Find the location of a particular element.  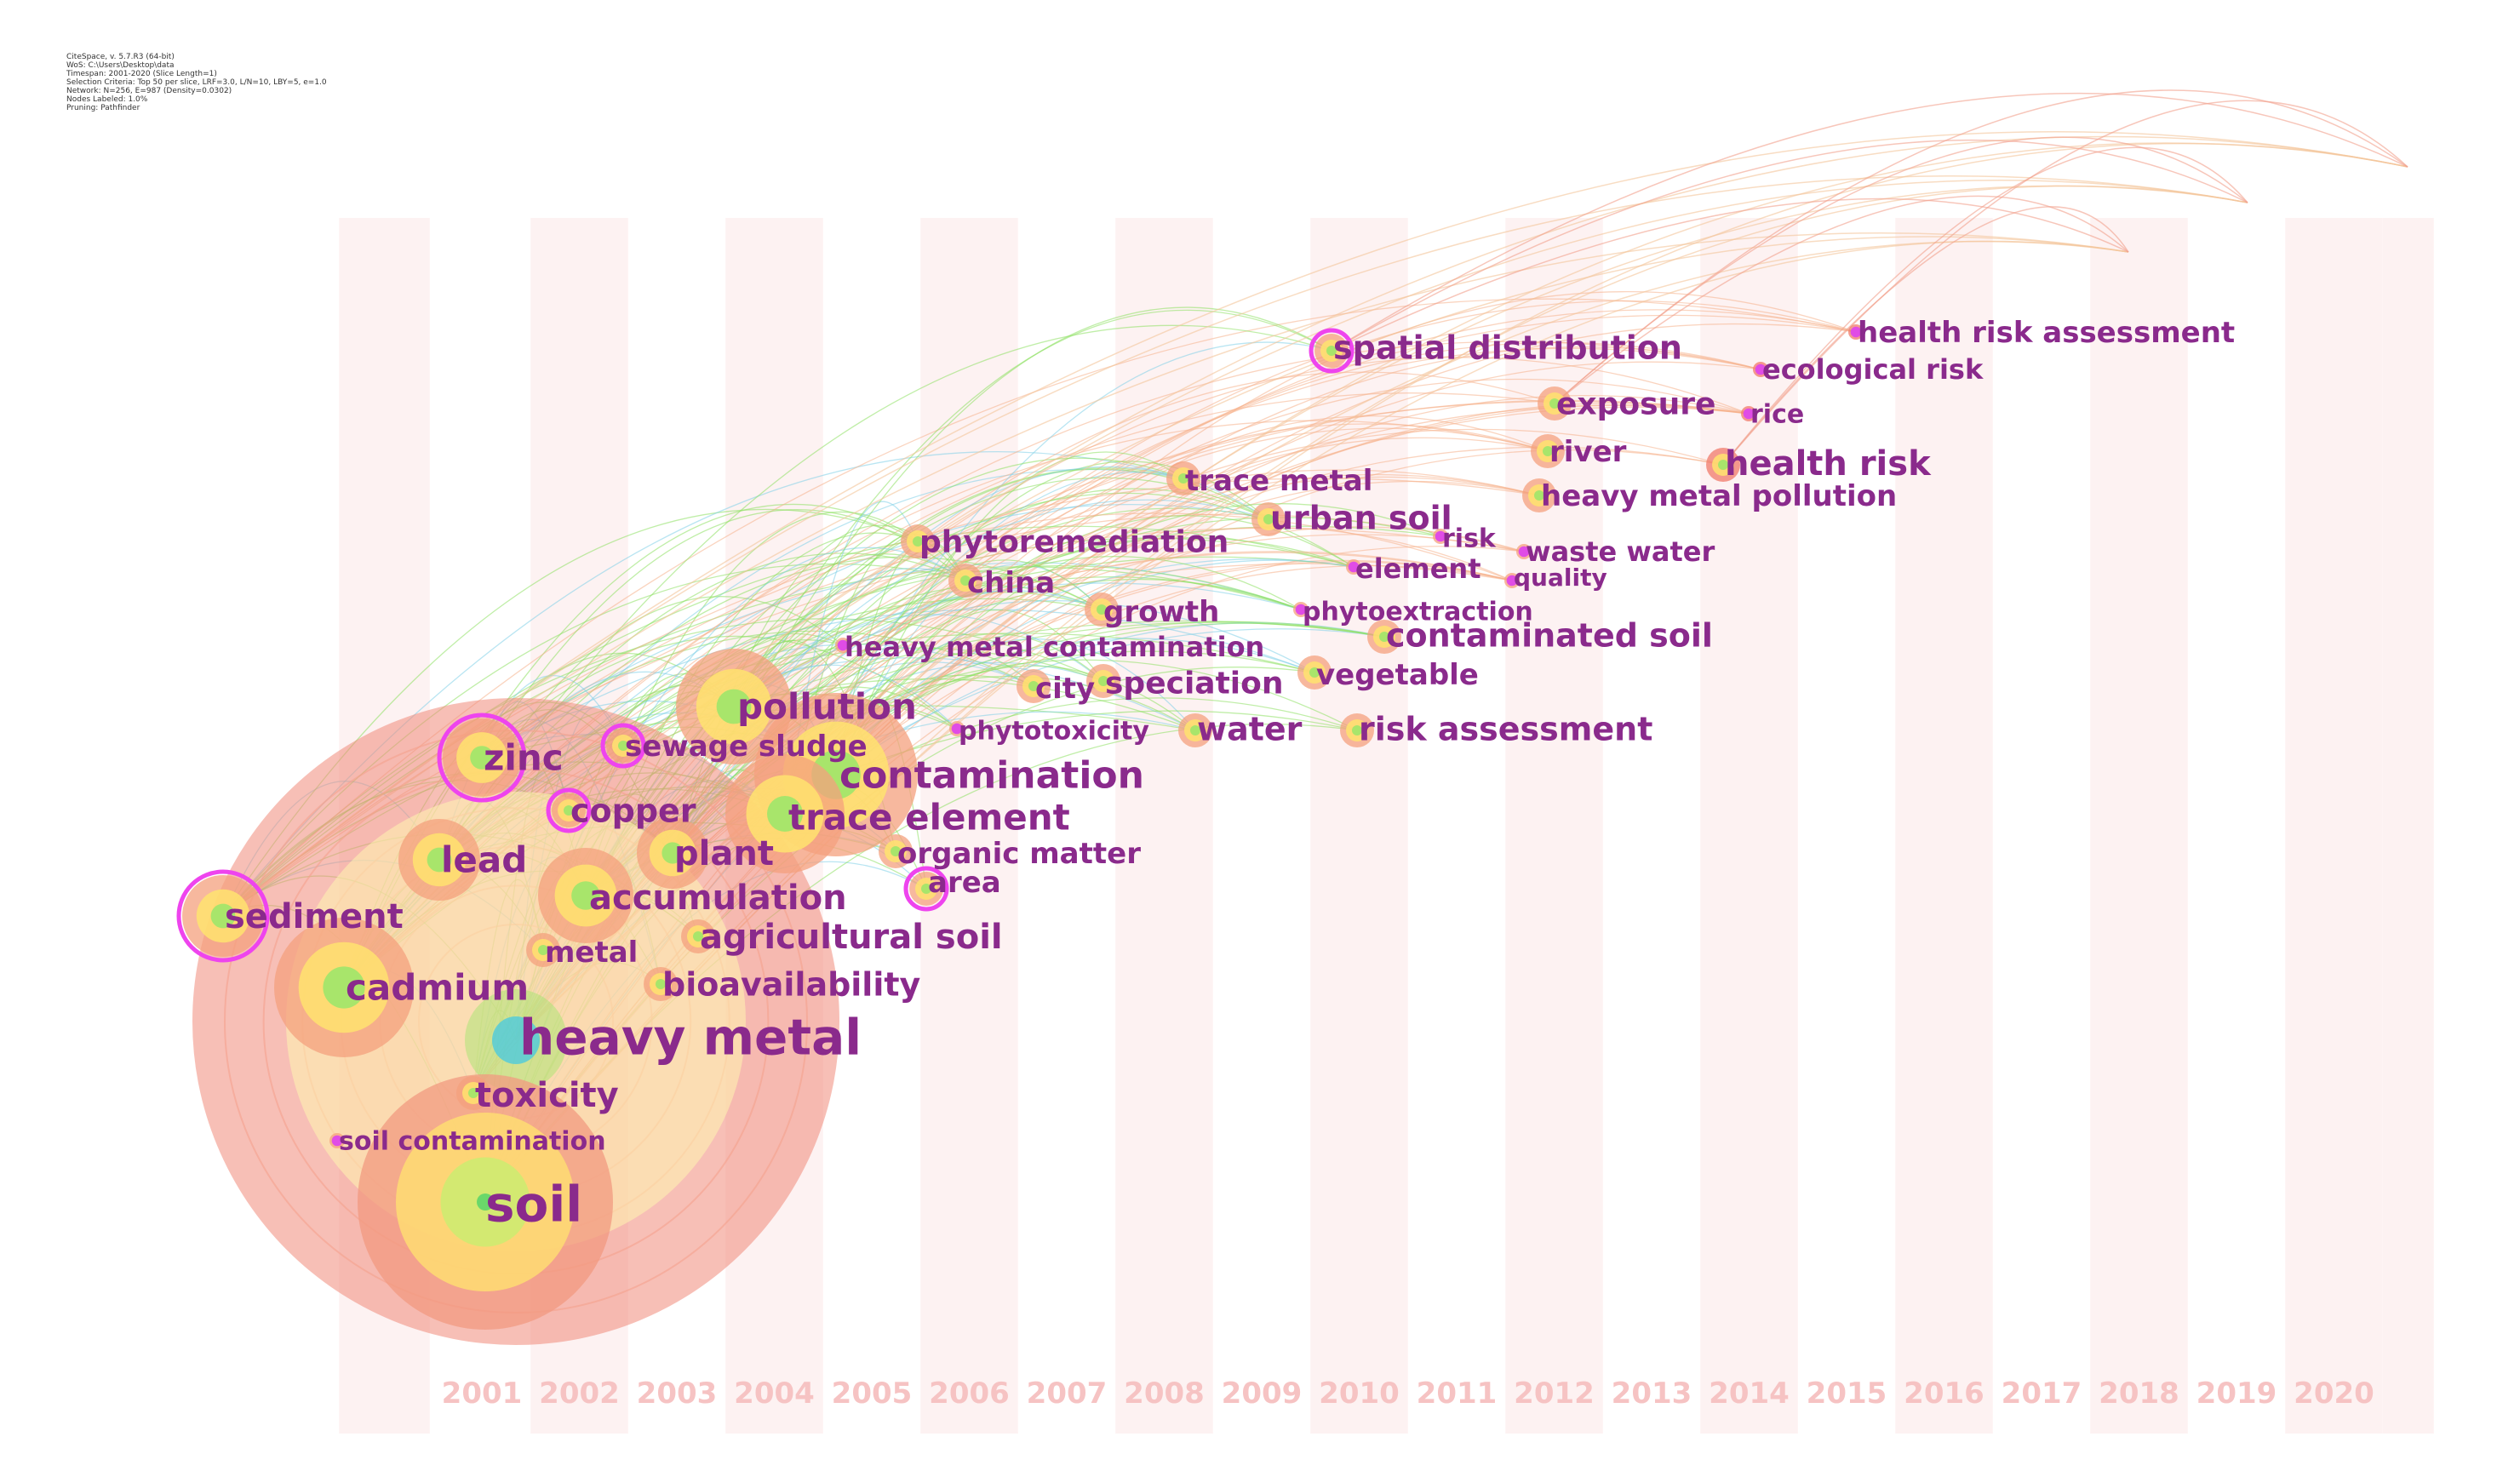

node-ecological-risk is located at coordinates (1761, 369).